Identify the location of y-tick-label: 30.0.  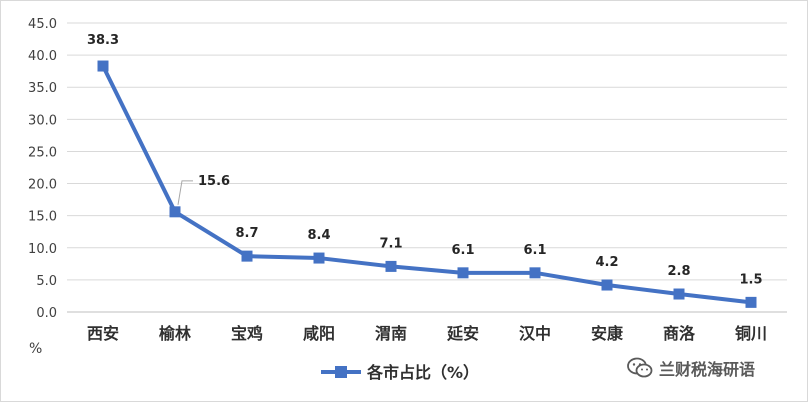
(42, 120).